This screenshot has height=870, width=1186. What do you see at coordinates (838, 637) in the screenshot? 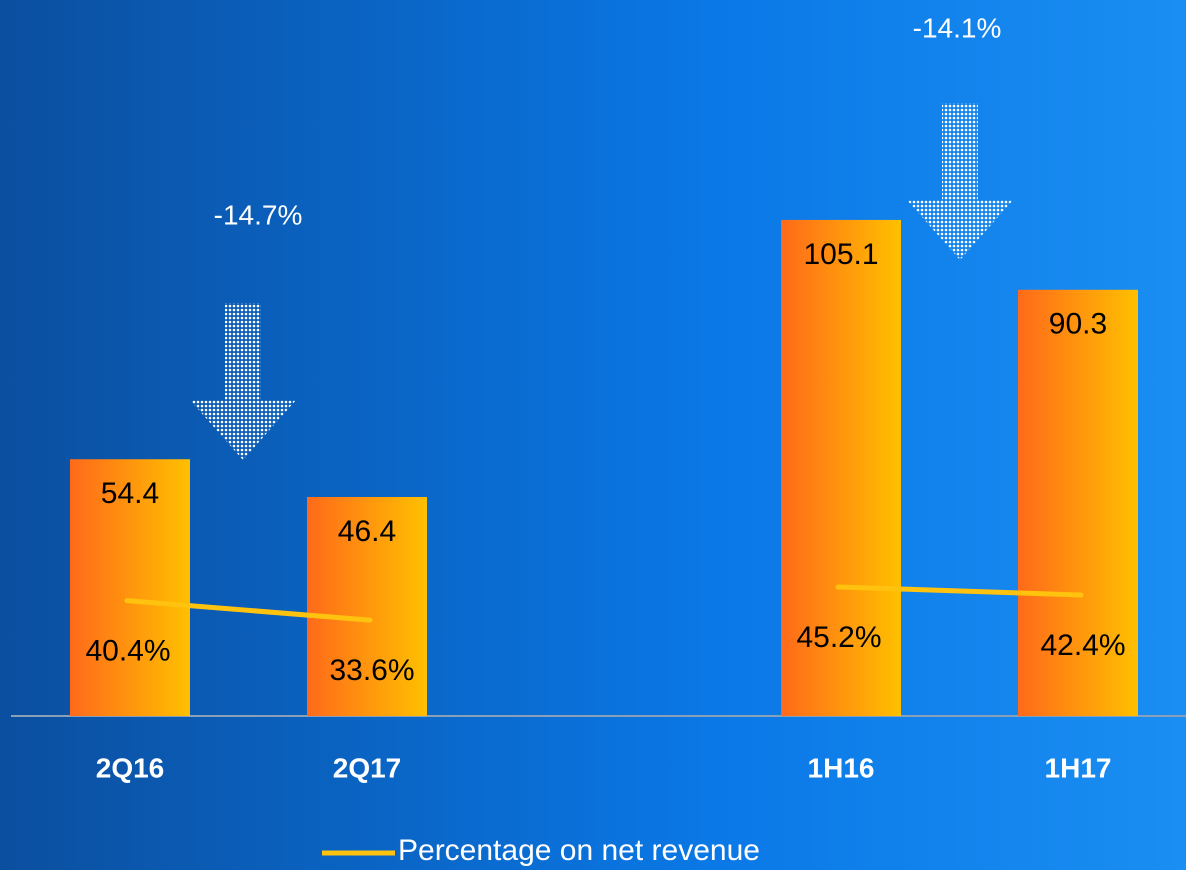
I see `line-value-label: 45.2%` at bounding box center [838, 637].